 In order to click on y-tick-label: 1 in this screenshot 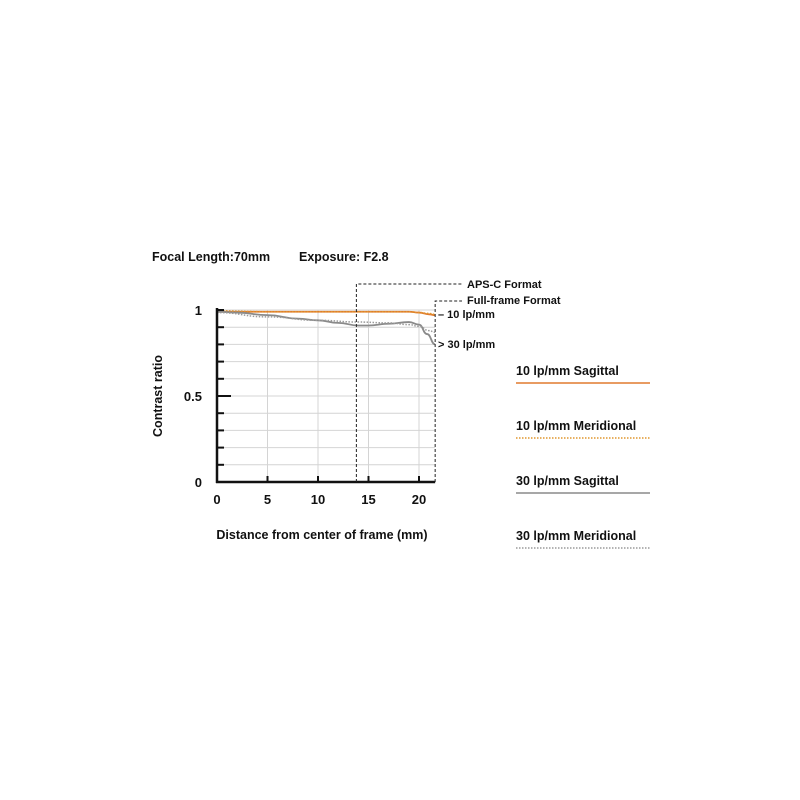, I will do `click(198, 310)`.